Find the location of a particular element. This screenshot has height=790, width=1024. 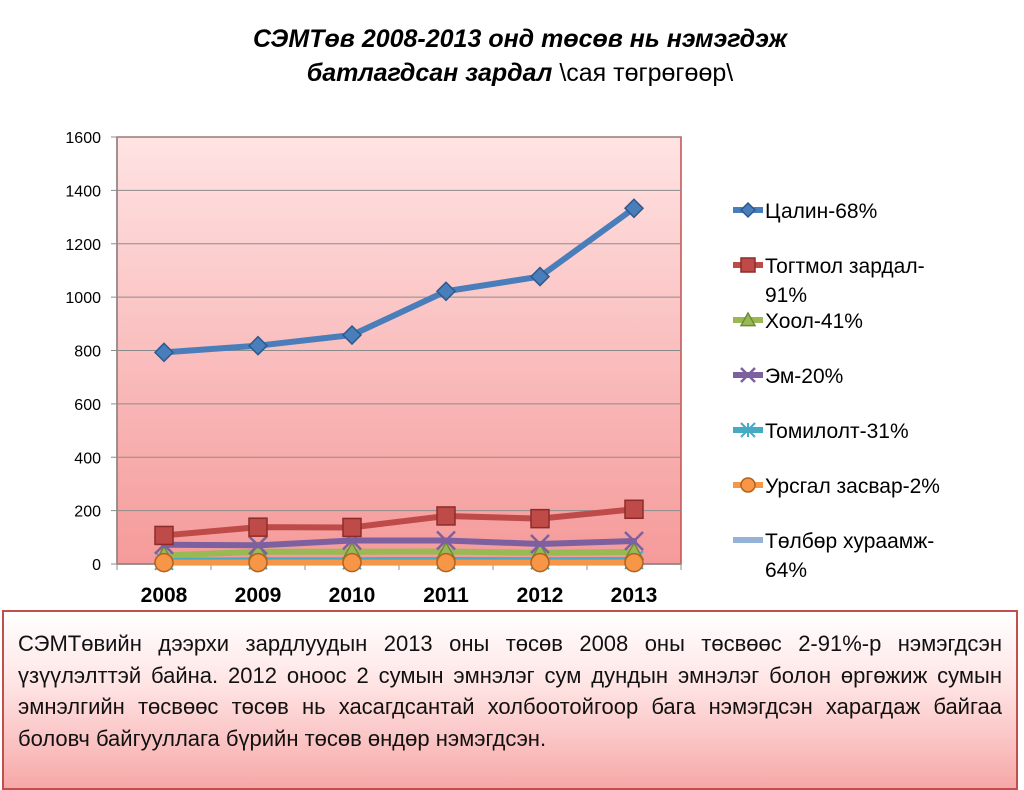

chart-title-line2: батлагдсан зардал \сая төгрөгөөр\ is located at coordinates (520, 73).